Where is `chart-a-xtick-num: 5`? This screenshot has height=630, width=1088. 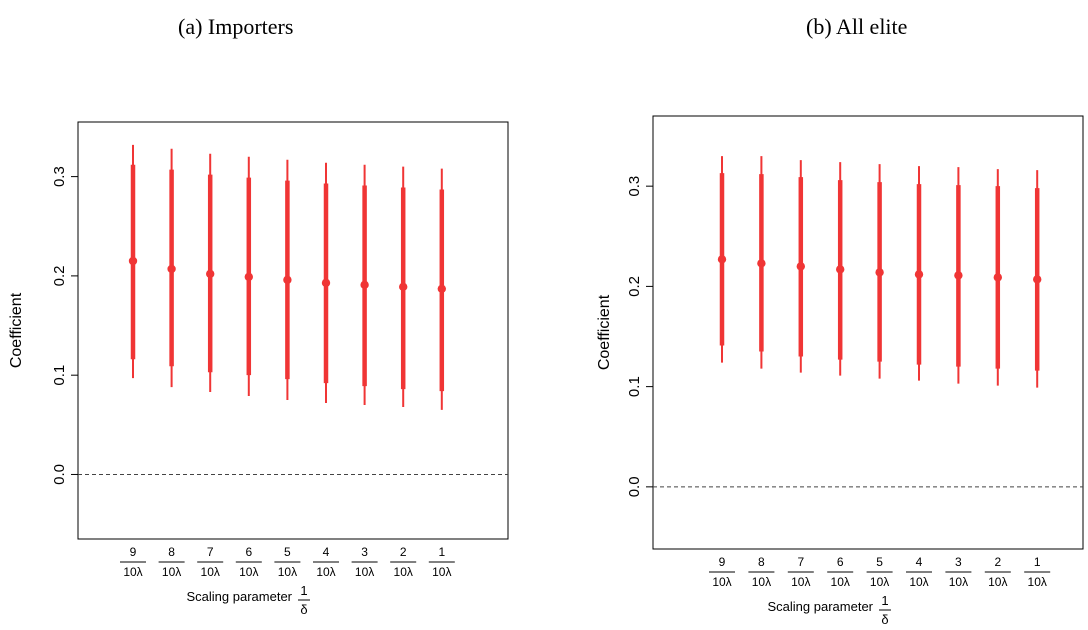 chart-a-xtick-num: 5 is located at coordinates (287, 552).